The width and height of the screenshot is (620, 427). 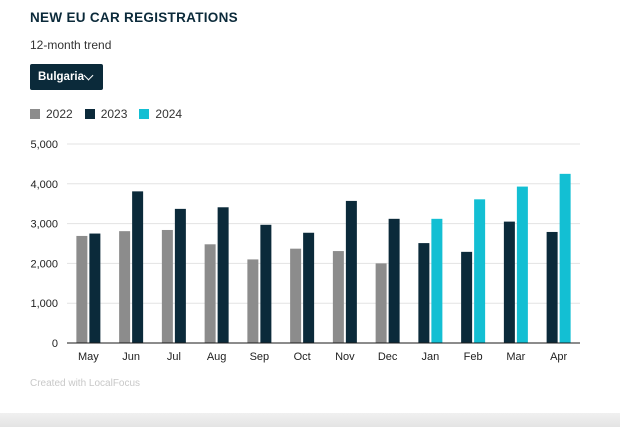 What do you see at coordinates (552, 287) in the screenshot?
I see `bar-2023-apr` at bounding box center [552, 287].